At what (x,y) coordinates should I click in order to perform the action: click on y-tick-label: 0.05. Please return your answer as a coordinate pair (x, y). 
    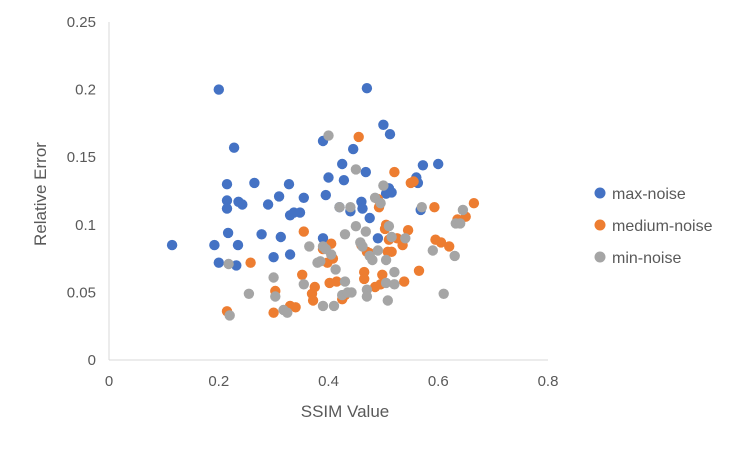
    Looking at the image, I should click on (81, 292).